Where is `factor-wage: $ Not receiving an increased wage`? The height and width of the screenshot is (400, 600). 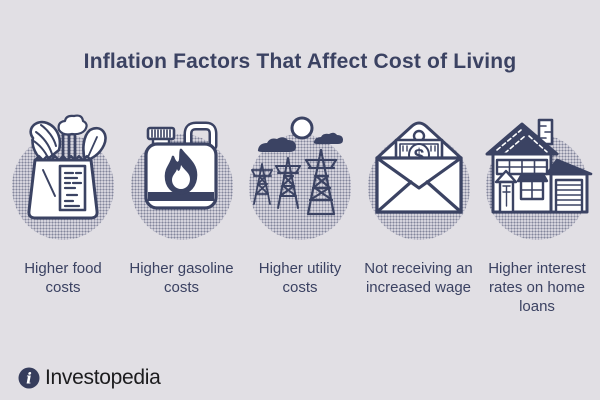
factor-wage: $ Not receiving an increased wage is located at coordinates (419, 208).